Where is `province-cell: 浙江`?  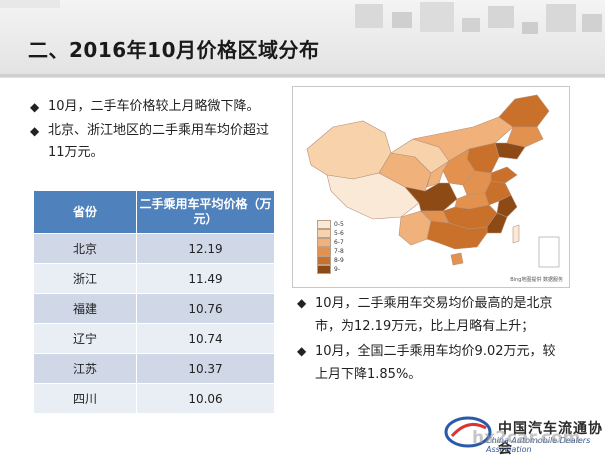 province-cell: 浙江 is located at coordinates (85, 278).